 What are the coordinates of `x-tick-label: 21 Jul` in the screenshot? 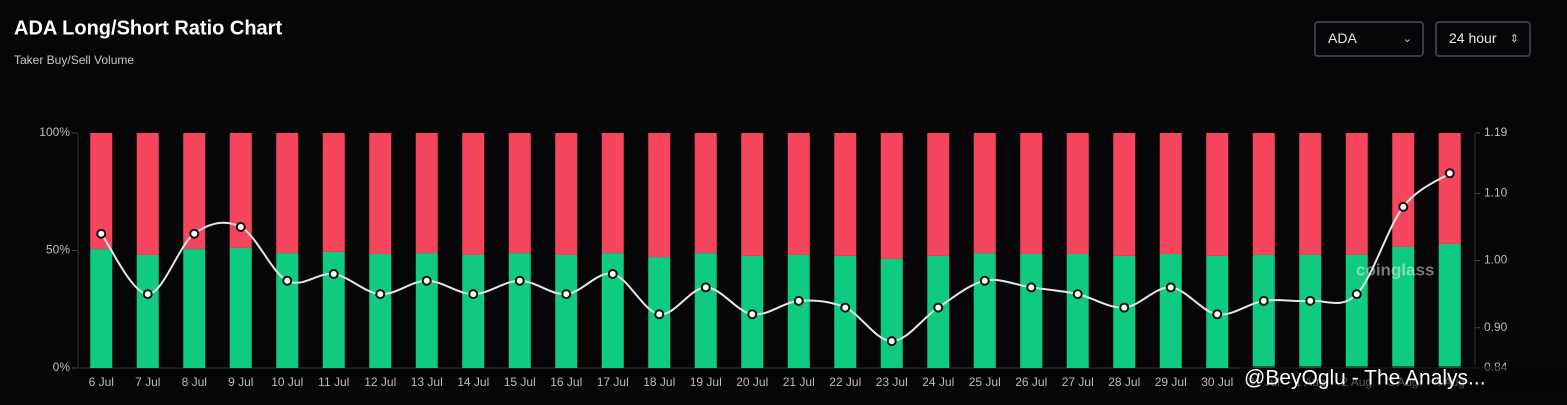 It's located at (799, 382).